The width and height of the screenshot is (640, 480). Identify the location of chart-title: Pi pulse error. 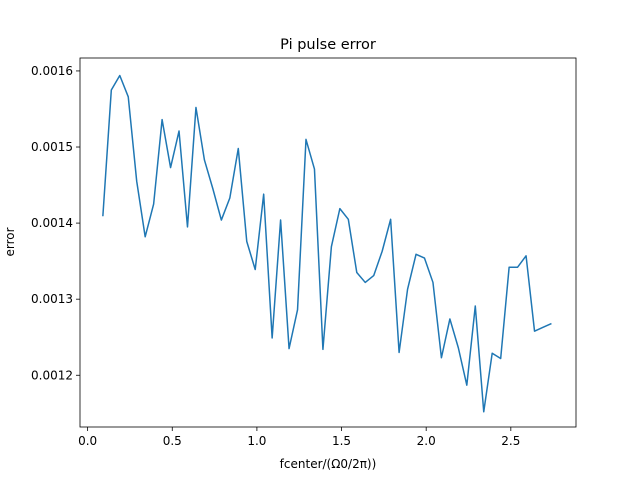
(328, 45).